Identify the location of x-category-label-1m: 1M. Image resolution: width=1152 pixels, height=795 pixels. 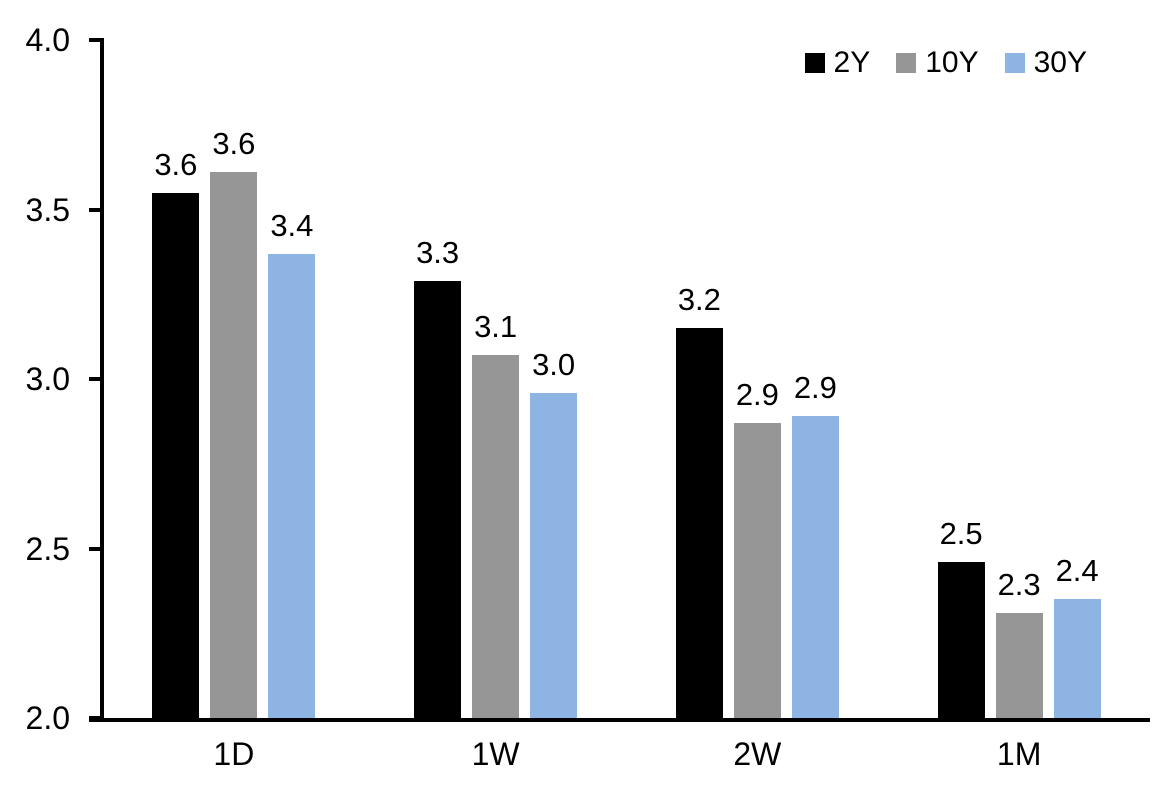
(1019, 754).